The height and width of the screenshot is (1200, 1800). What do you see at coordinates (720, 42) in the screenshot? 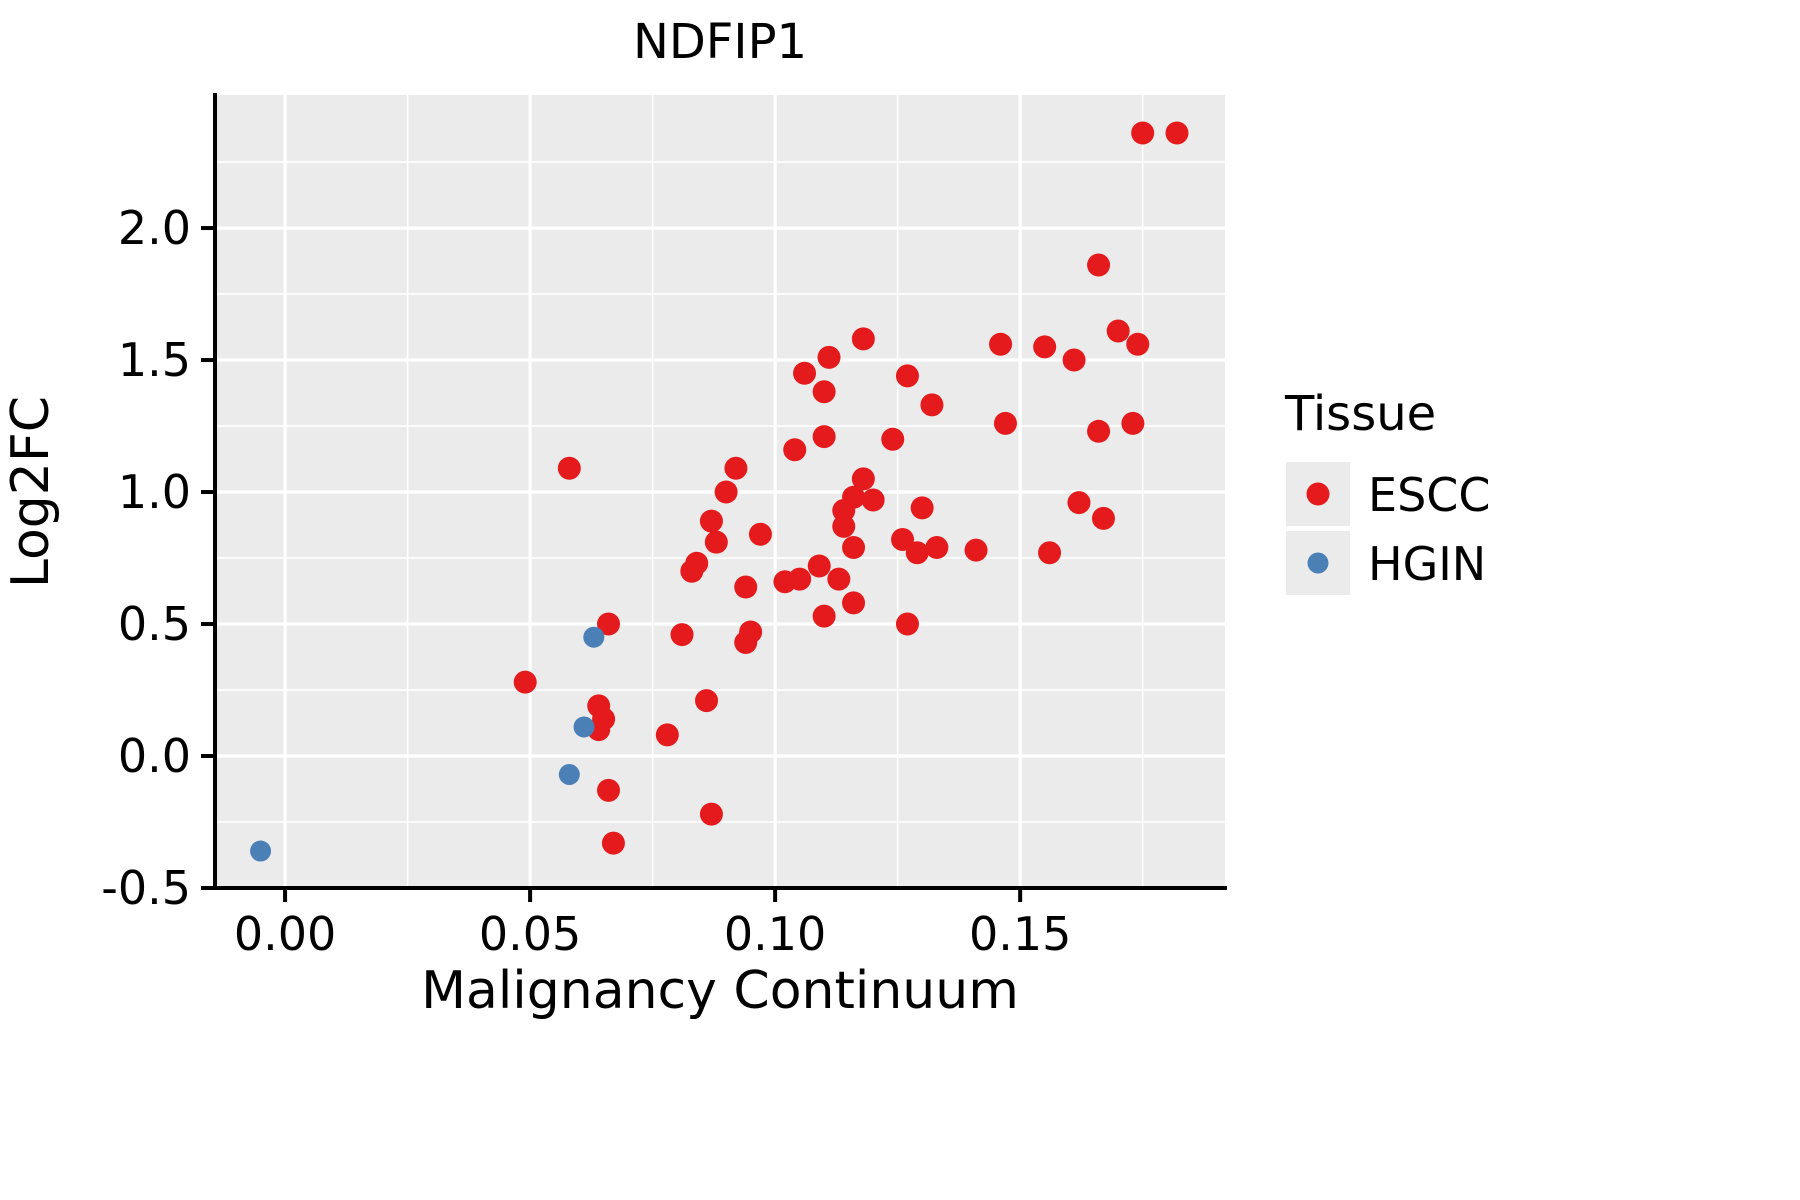
I see `chart-title: NDFIP1` at bounding box center [720, 42].